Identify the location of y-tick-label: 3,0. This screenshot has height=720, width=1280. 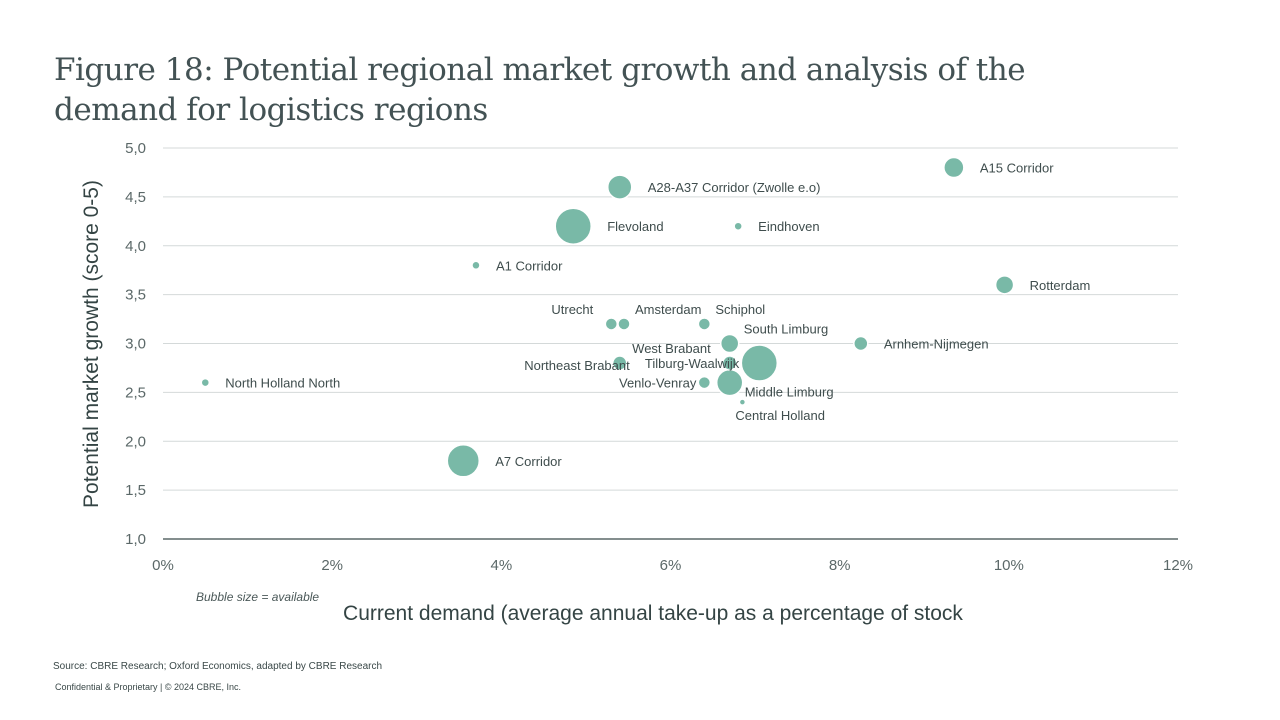
(135, 344).